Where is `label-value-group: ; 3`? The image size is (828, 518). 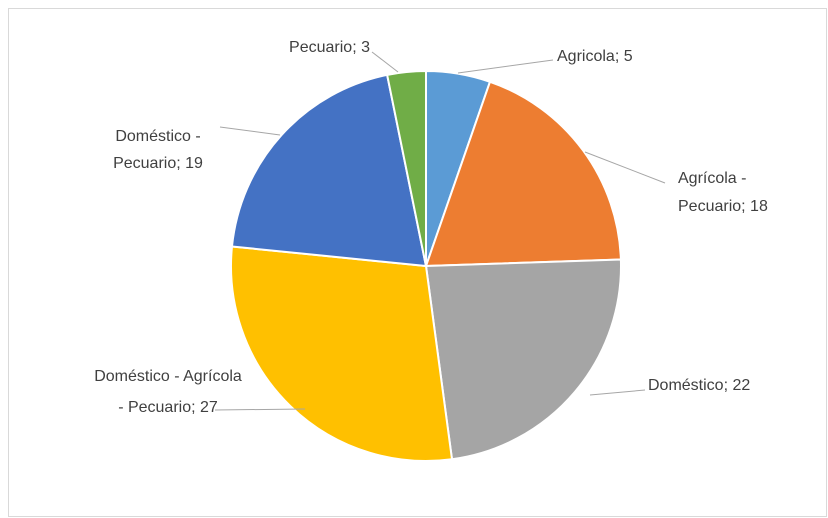 label-value-group: ; 3 is located at coordinates (361, 47).